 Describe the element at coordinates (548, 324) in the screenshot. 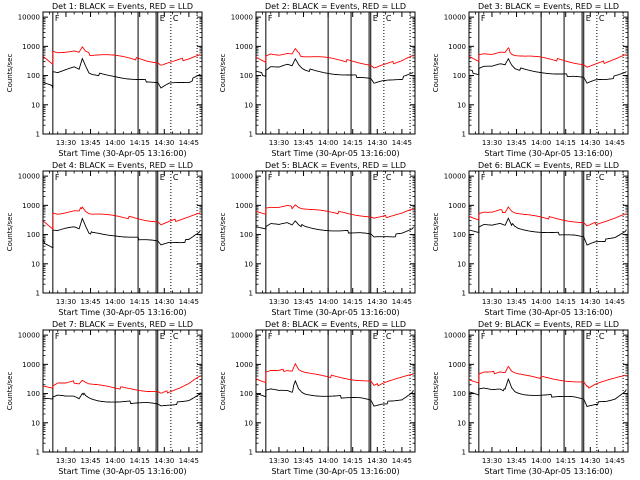

I see `chart-title: Det 9: BLACK = Events, RED = LLD` at that location.